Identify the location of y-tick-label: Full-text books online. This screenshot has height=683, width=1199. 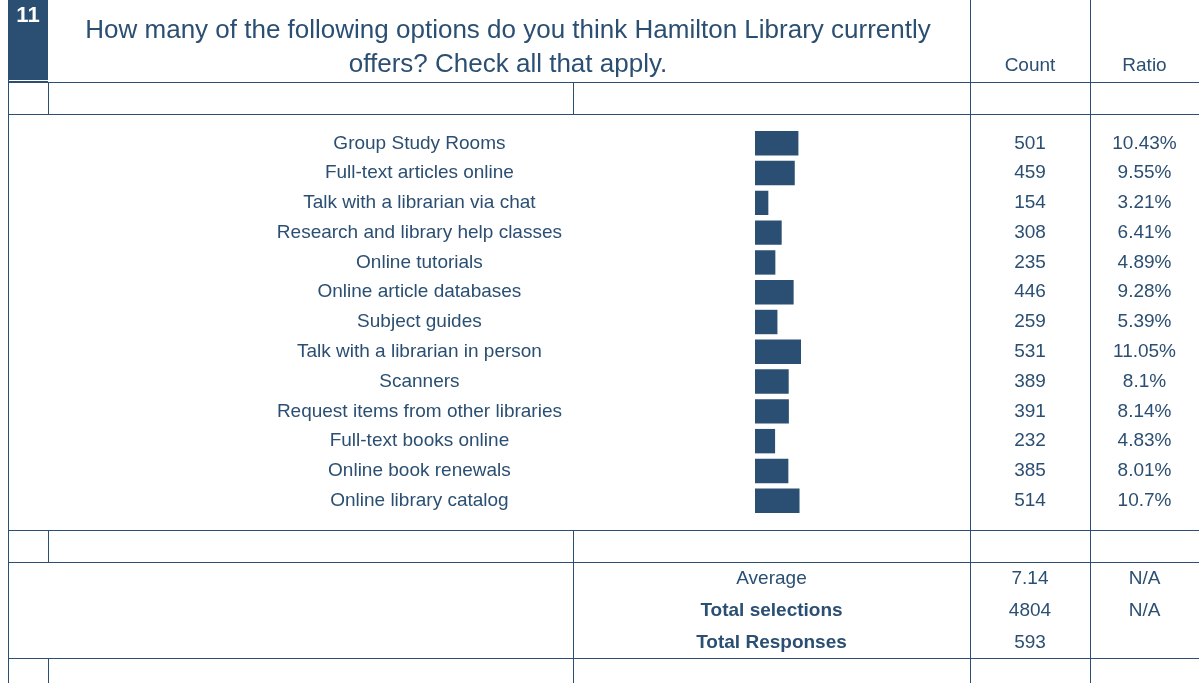
(419, 440).